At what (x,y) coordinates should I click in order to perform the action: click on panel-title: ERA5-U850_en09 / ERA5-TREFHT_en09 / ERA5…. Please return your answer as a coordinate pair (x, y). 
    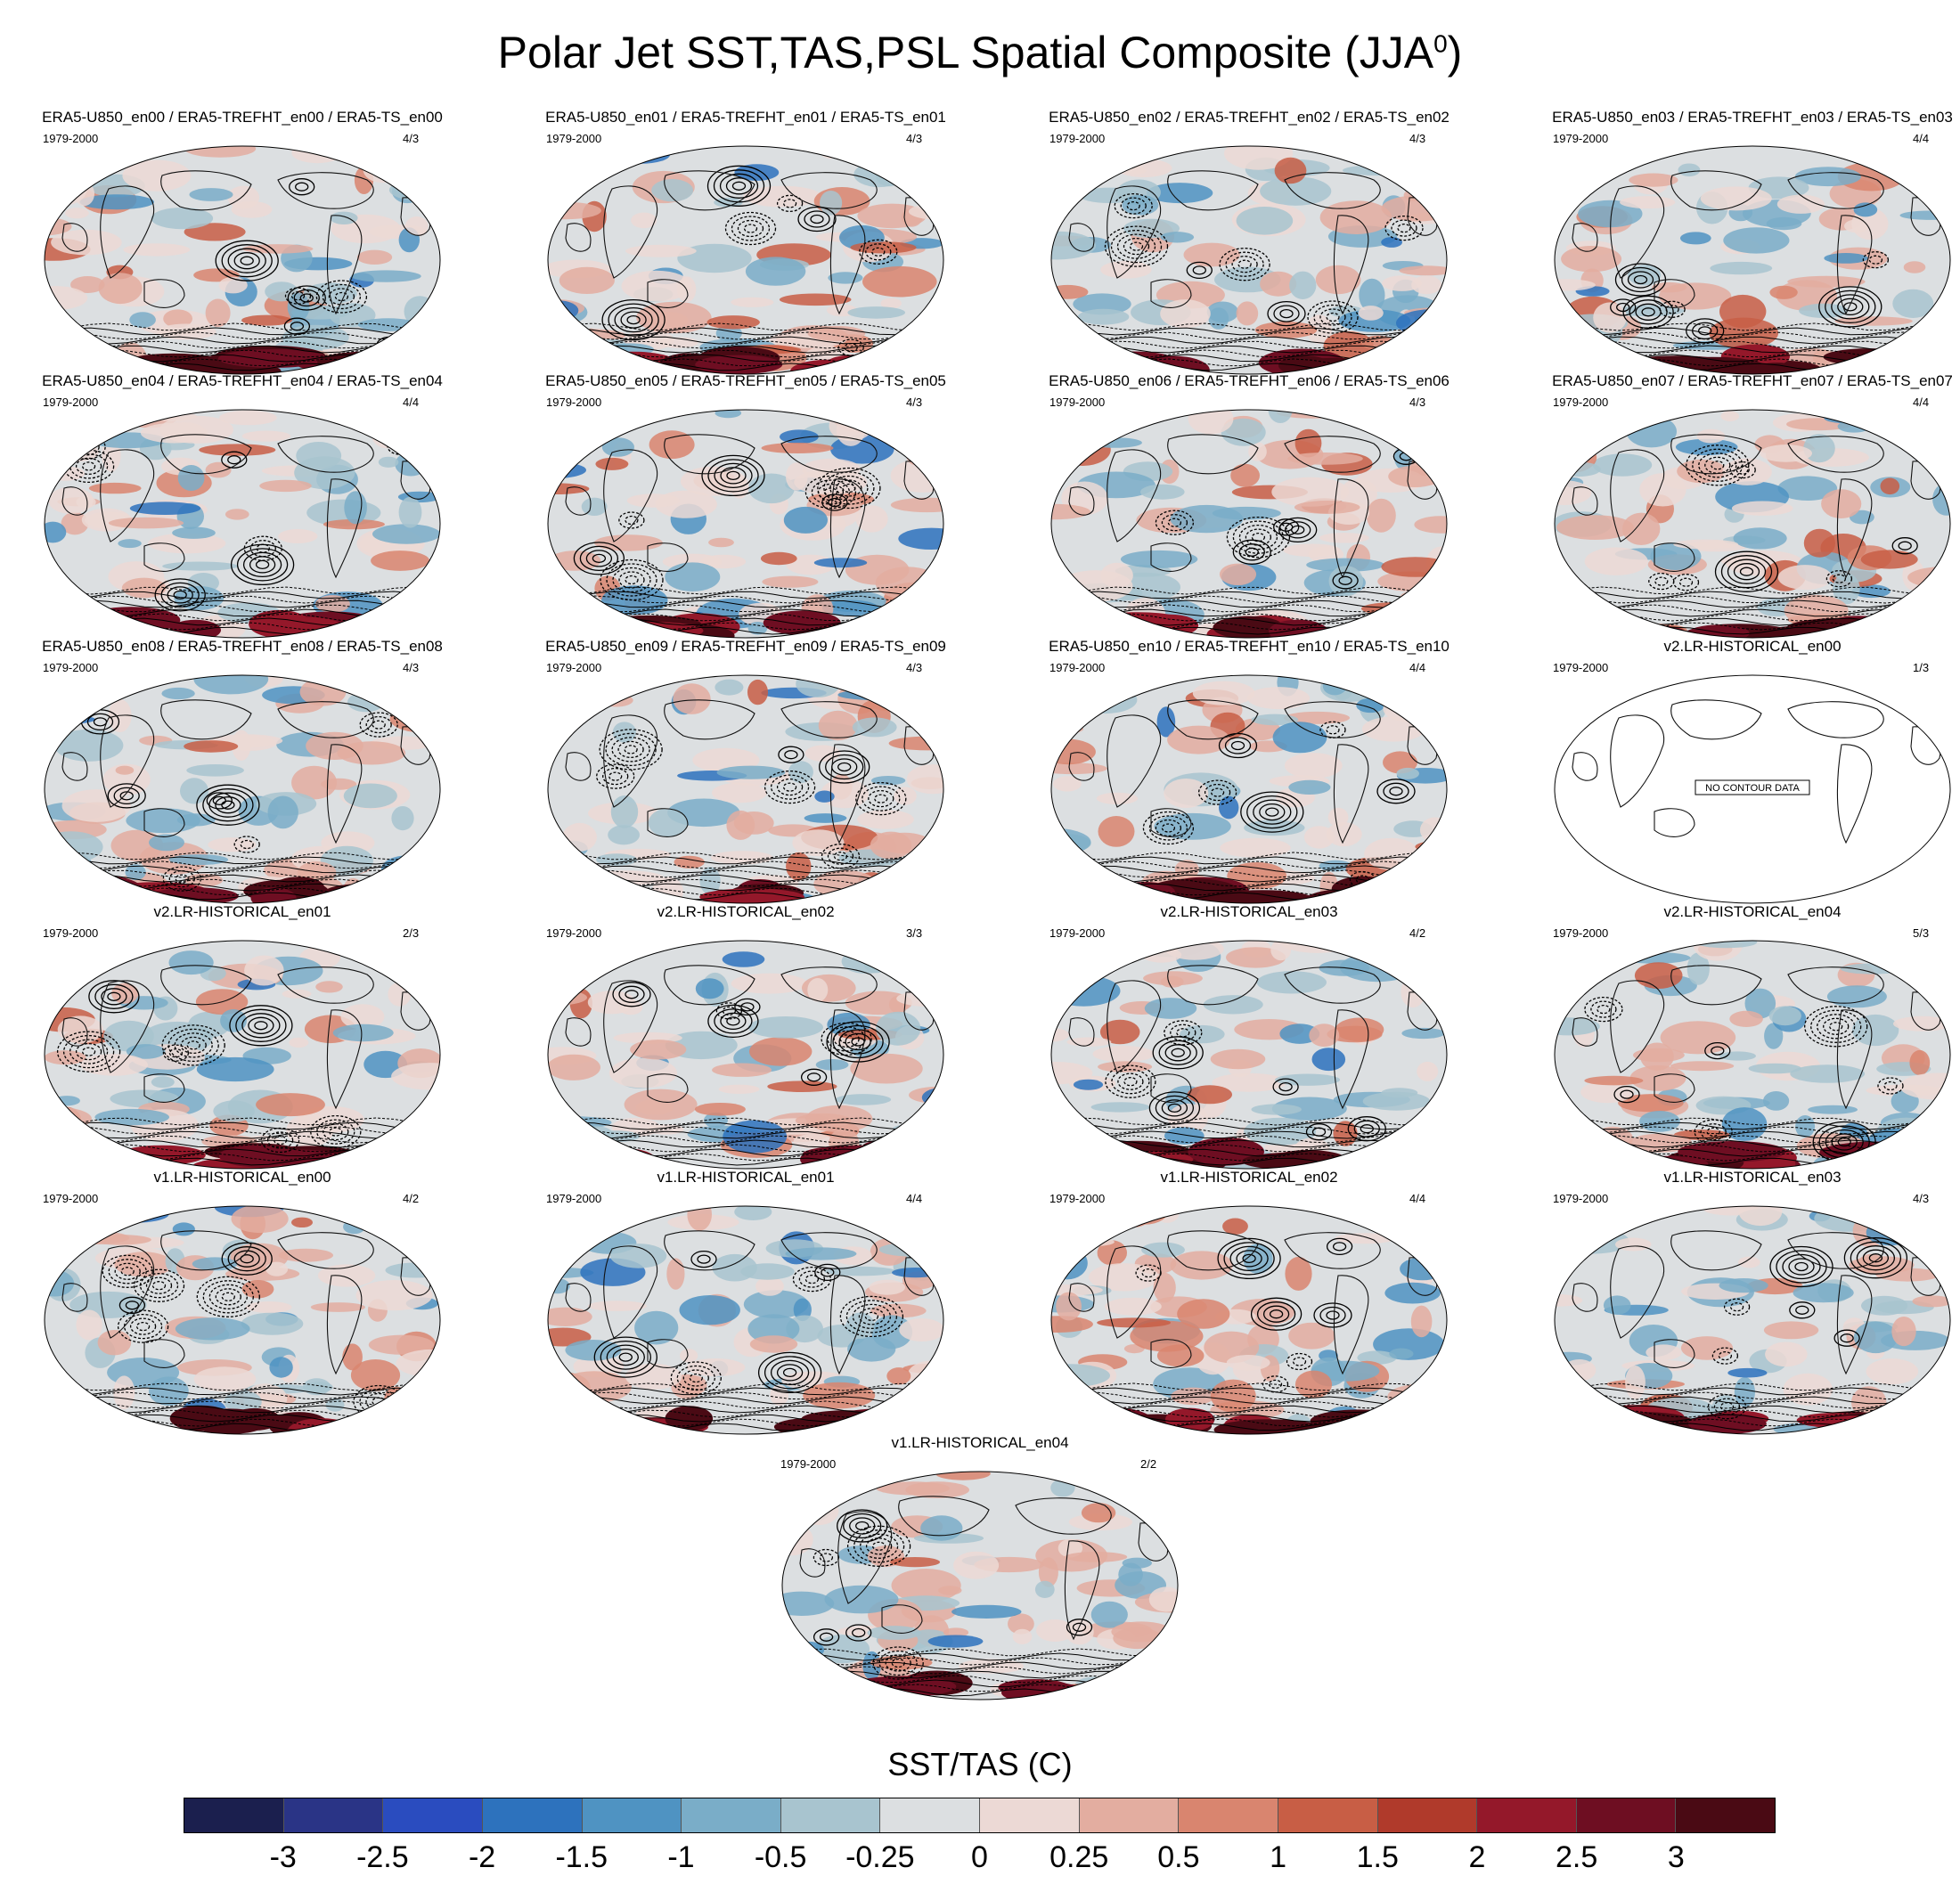
    Looking at the image, I should click on (745, 646).